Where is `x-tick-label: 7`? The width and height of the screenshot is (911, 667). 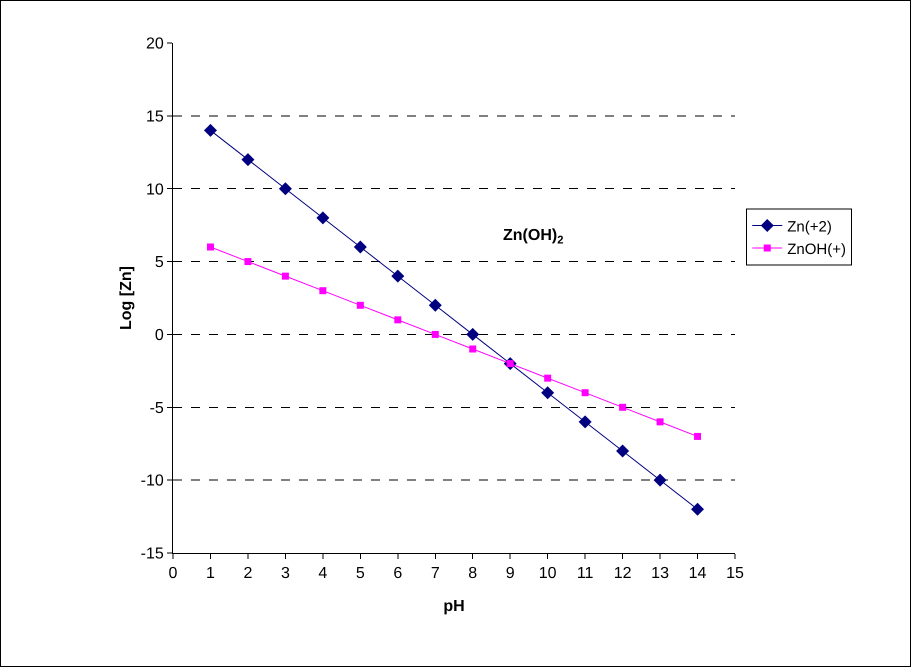
x-tick-label: 7 is located at coordinates (435, 573).